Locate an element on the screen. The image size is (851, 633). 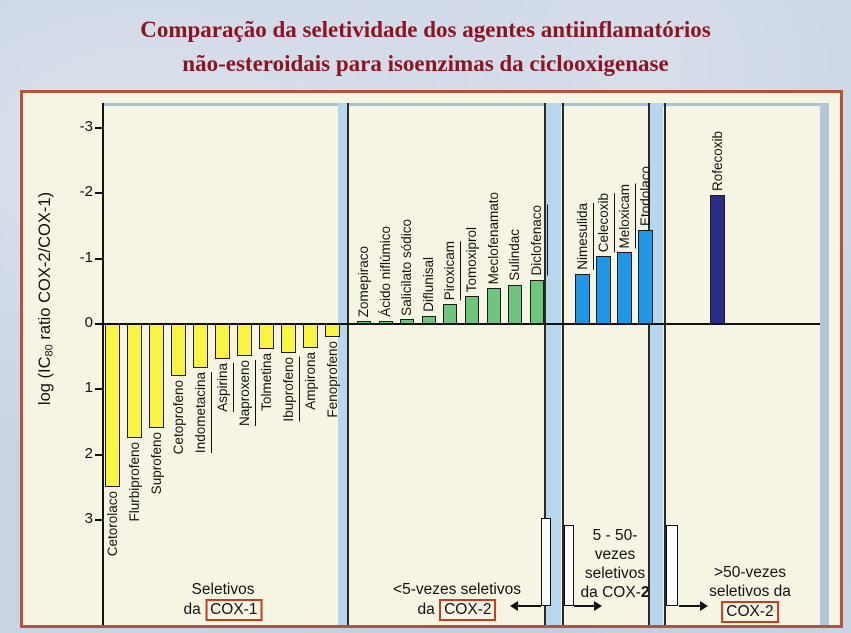
bar-label-celecoxib: Celecoxib is located at coordinates (604, 222).